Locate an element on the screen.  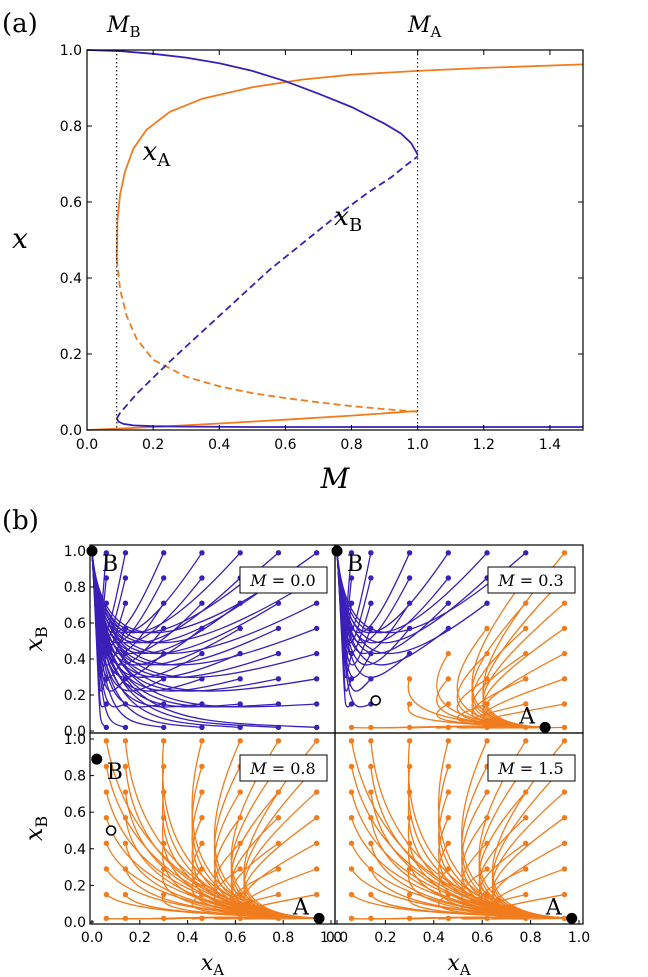
x-tick-label: 0.2 is located at coordinates (385, 938).